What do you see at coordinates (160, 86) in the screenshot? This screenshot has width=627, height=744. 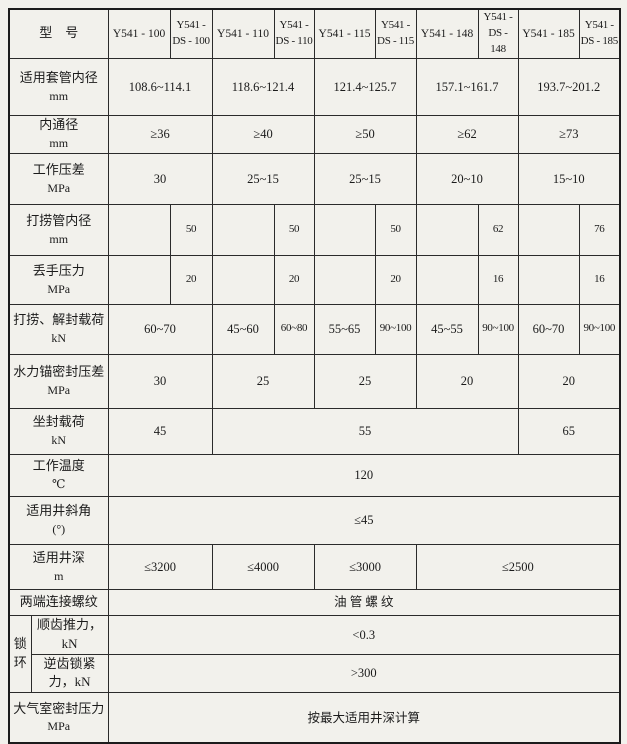 I see `value-cell: 108.6~114.1` at bounding box center [160, 86].